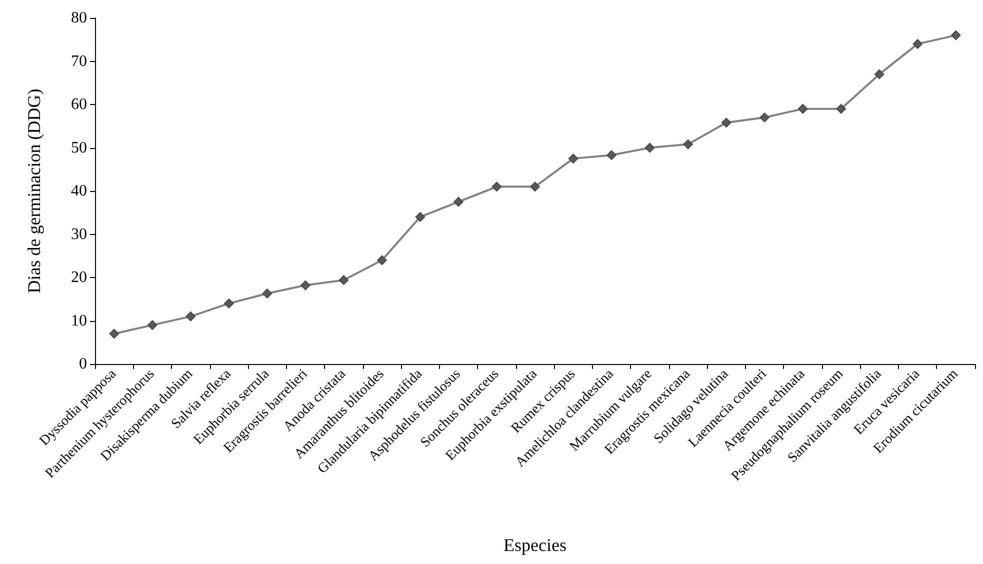  What do you see at coordinates (79, 18) in the screenshot?
I see `y-tick-label: 80` at bounding box center [79, 18].